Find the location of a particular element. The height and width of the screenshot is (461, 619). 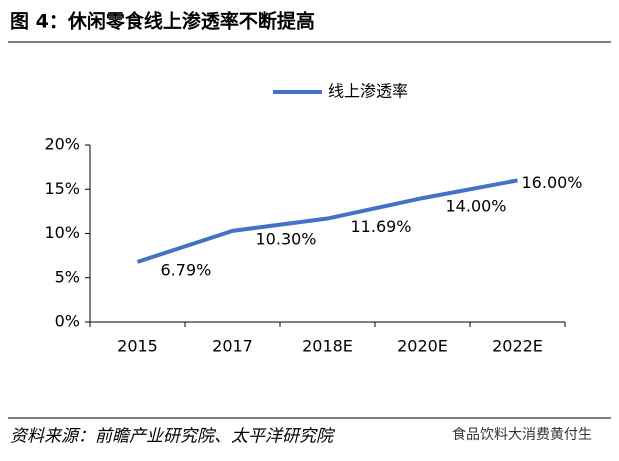

watermark: 食品饮料大消费黄付生 is located at coordinates (522, 434).